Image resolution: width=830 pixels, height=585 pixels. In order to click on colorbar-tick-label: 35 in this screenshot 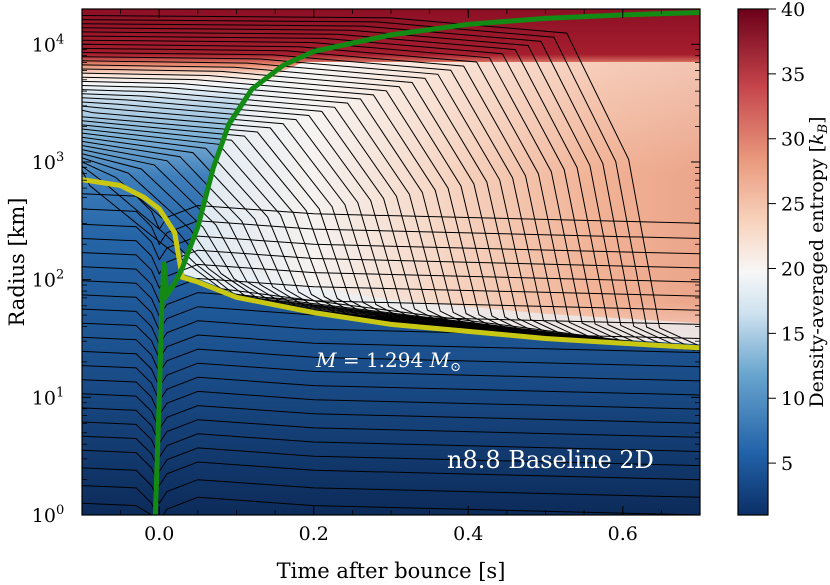, I will do `click(793, 75)`.